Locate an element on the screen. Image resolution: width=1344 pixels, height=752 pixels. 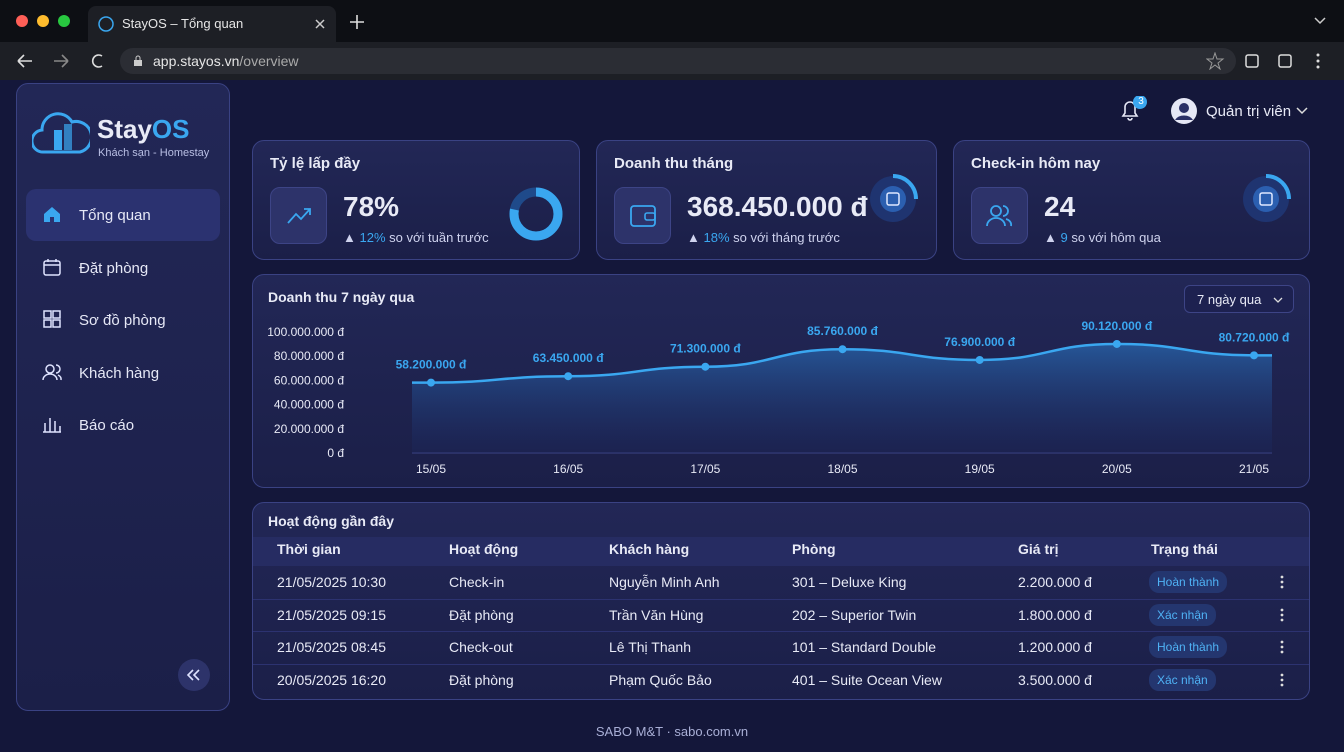
nav-item: Đặt phòng is located at coordinates (123, 268).